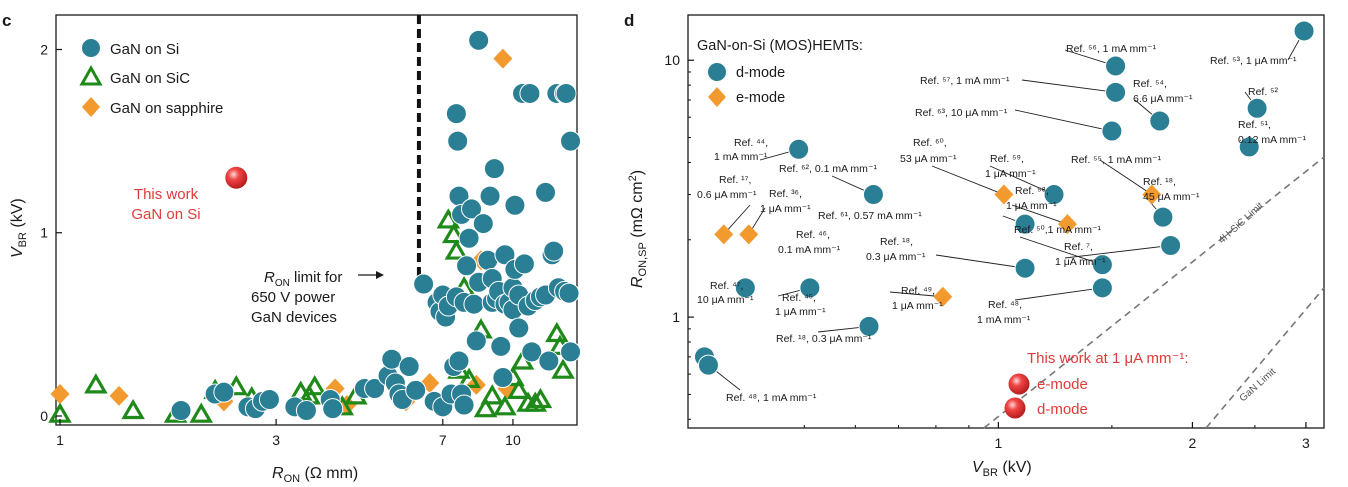 The width and height of the screenshot is (1348, 487). What do you see at coordinates (303, 279) in the screenshot?
I see `limit-label-line1: RON limit for` at bounding box center [303, 279].